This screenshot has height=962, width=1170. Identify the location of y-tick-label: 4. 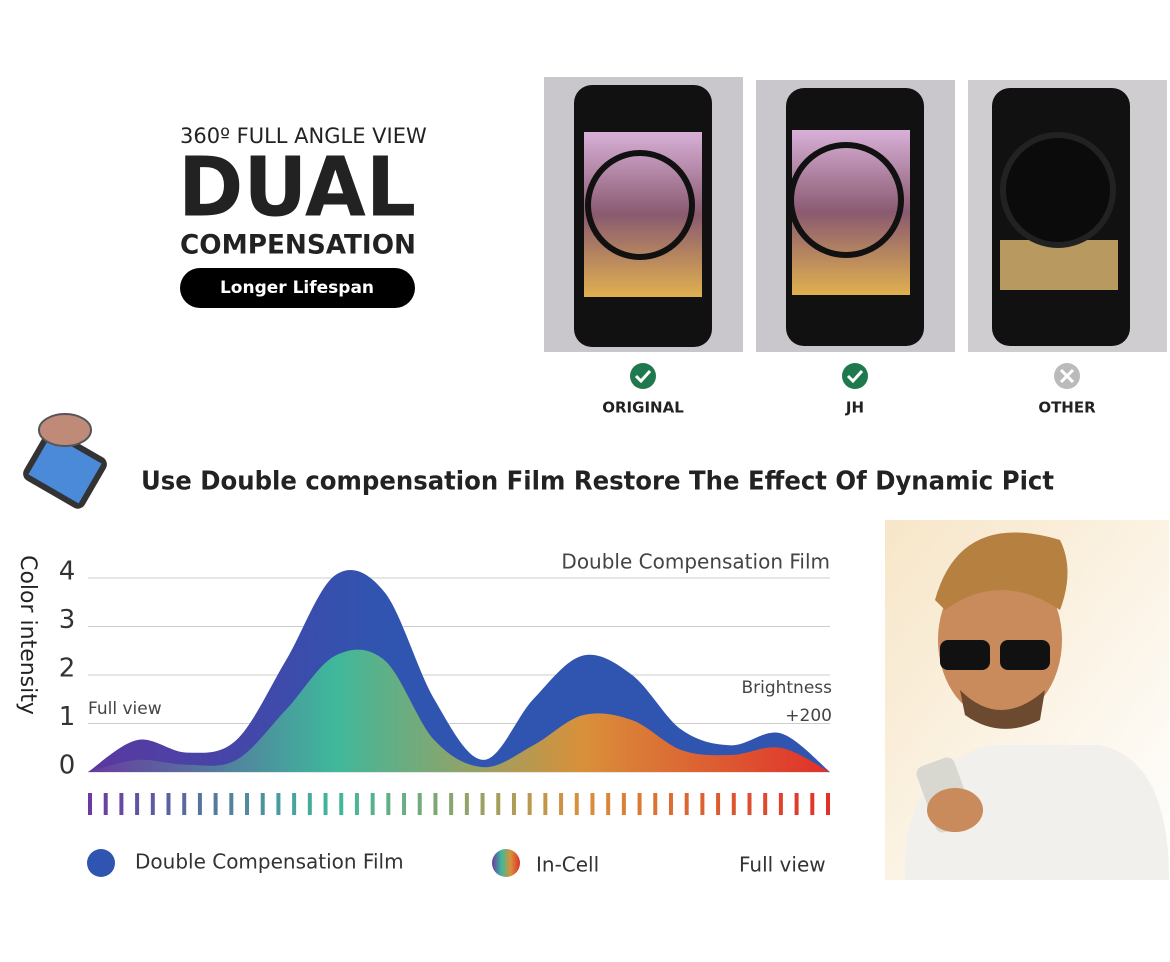
(67, 572).